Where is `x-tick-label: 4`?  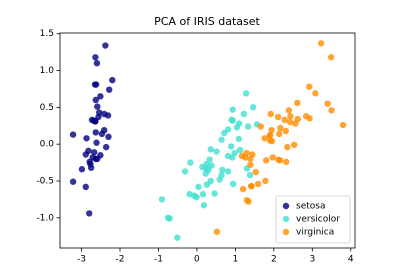
x-tick-label: 4 is located at coordinates (351, 260).